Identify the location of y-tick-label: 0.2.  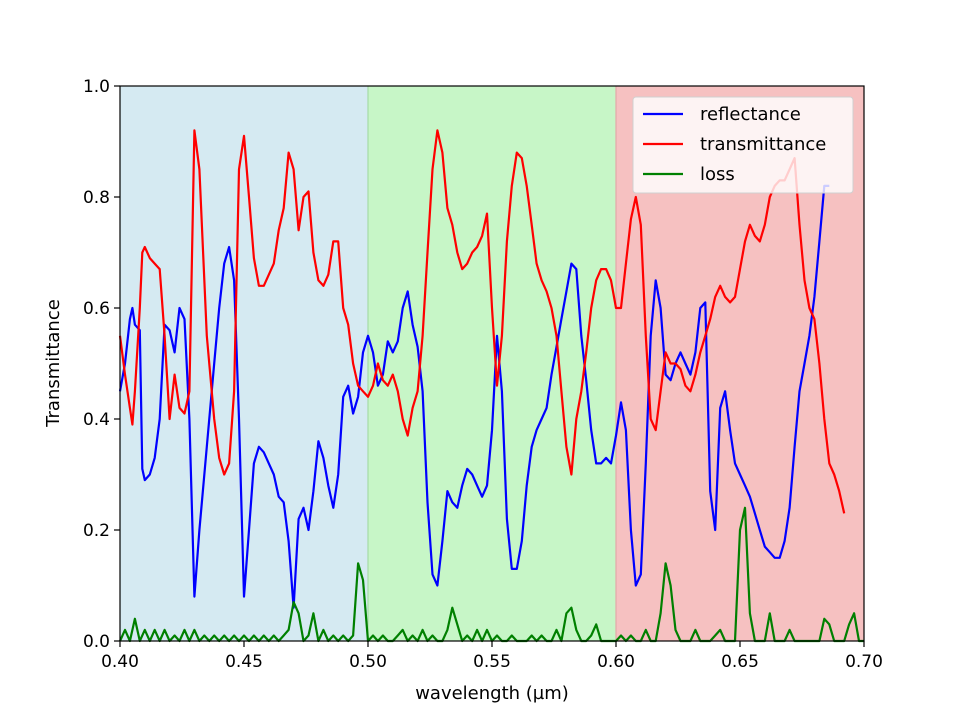
(96, 531).